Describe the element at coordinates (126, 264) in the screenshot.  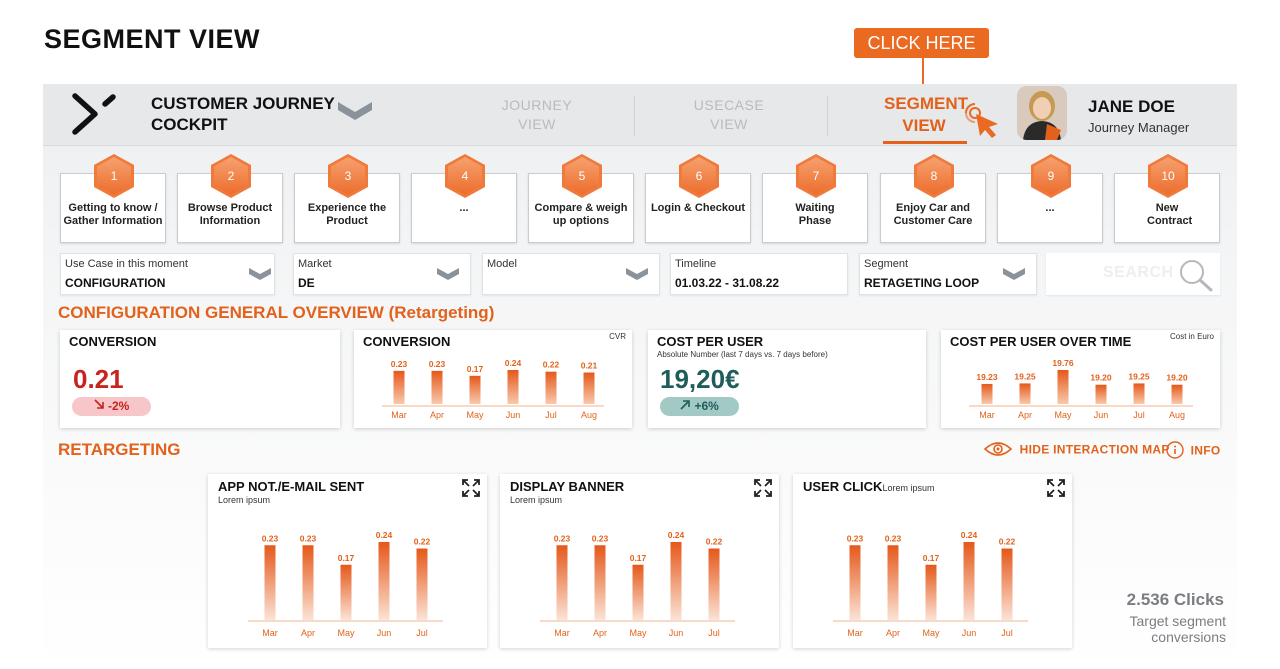
I see `filter-label: Use Case in this moment` at that location.